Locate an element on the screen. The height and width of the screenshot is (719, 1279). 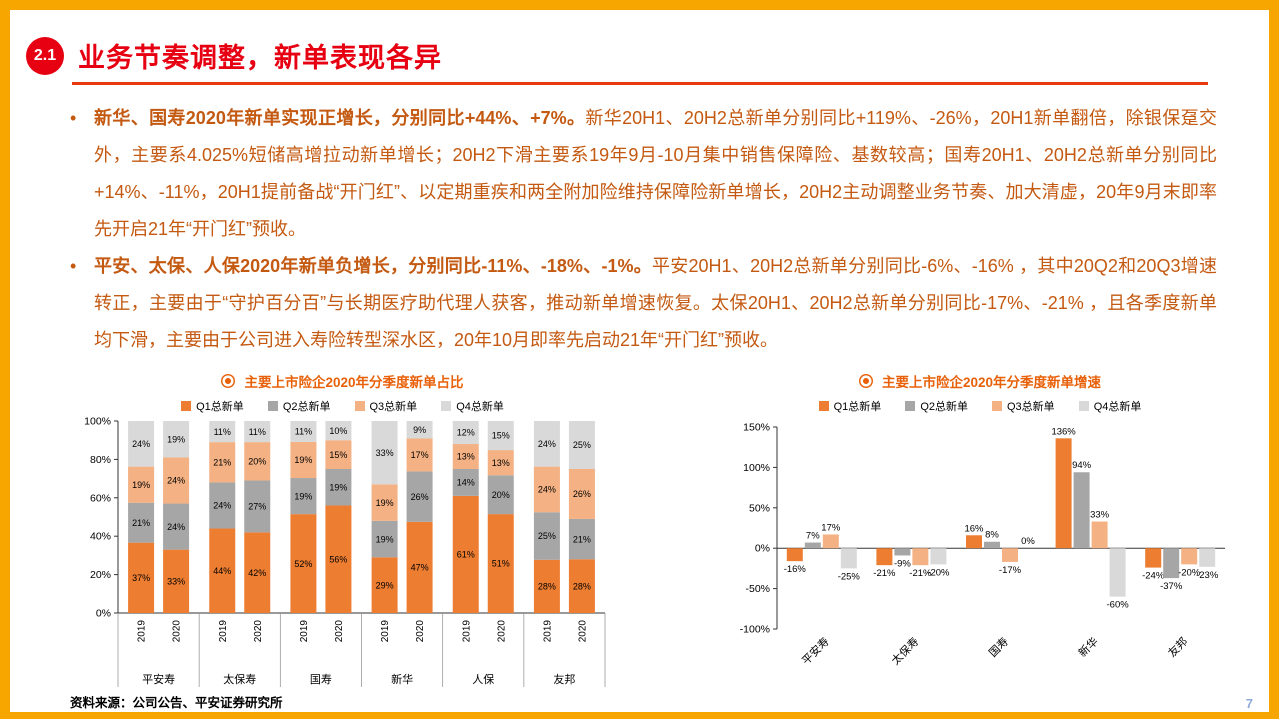
page-number: 7 is located at coordinates (1249, 703).